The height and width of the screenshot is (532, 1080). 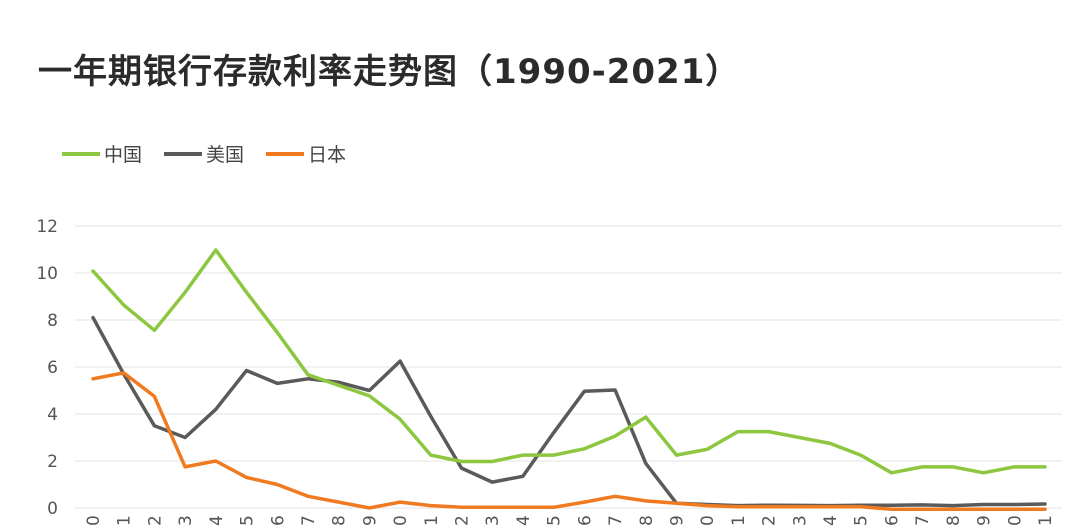 I want to click on y-tick-label: 0, so click(x=52, y=509).